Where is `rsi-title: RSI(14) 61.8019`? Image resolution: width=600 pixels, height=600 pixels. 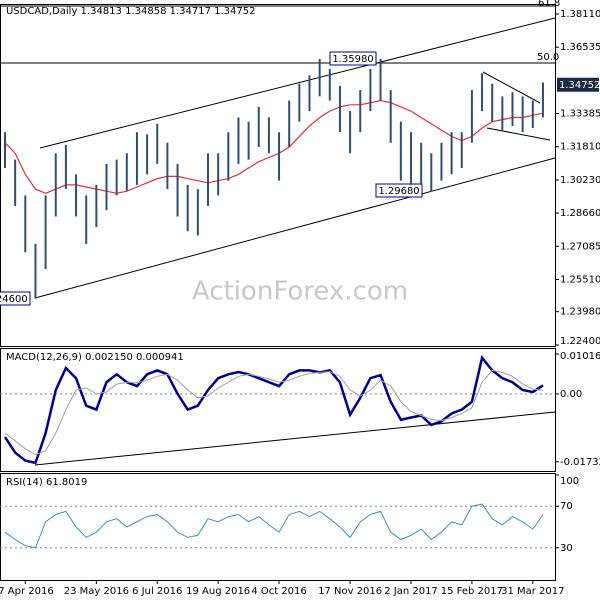
rsi-title: RSI(14) 61.8019 is located at coordinates (46, 482).